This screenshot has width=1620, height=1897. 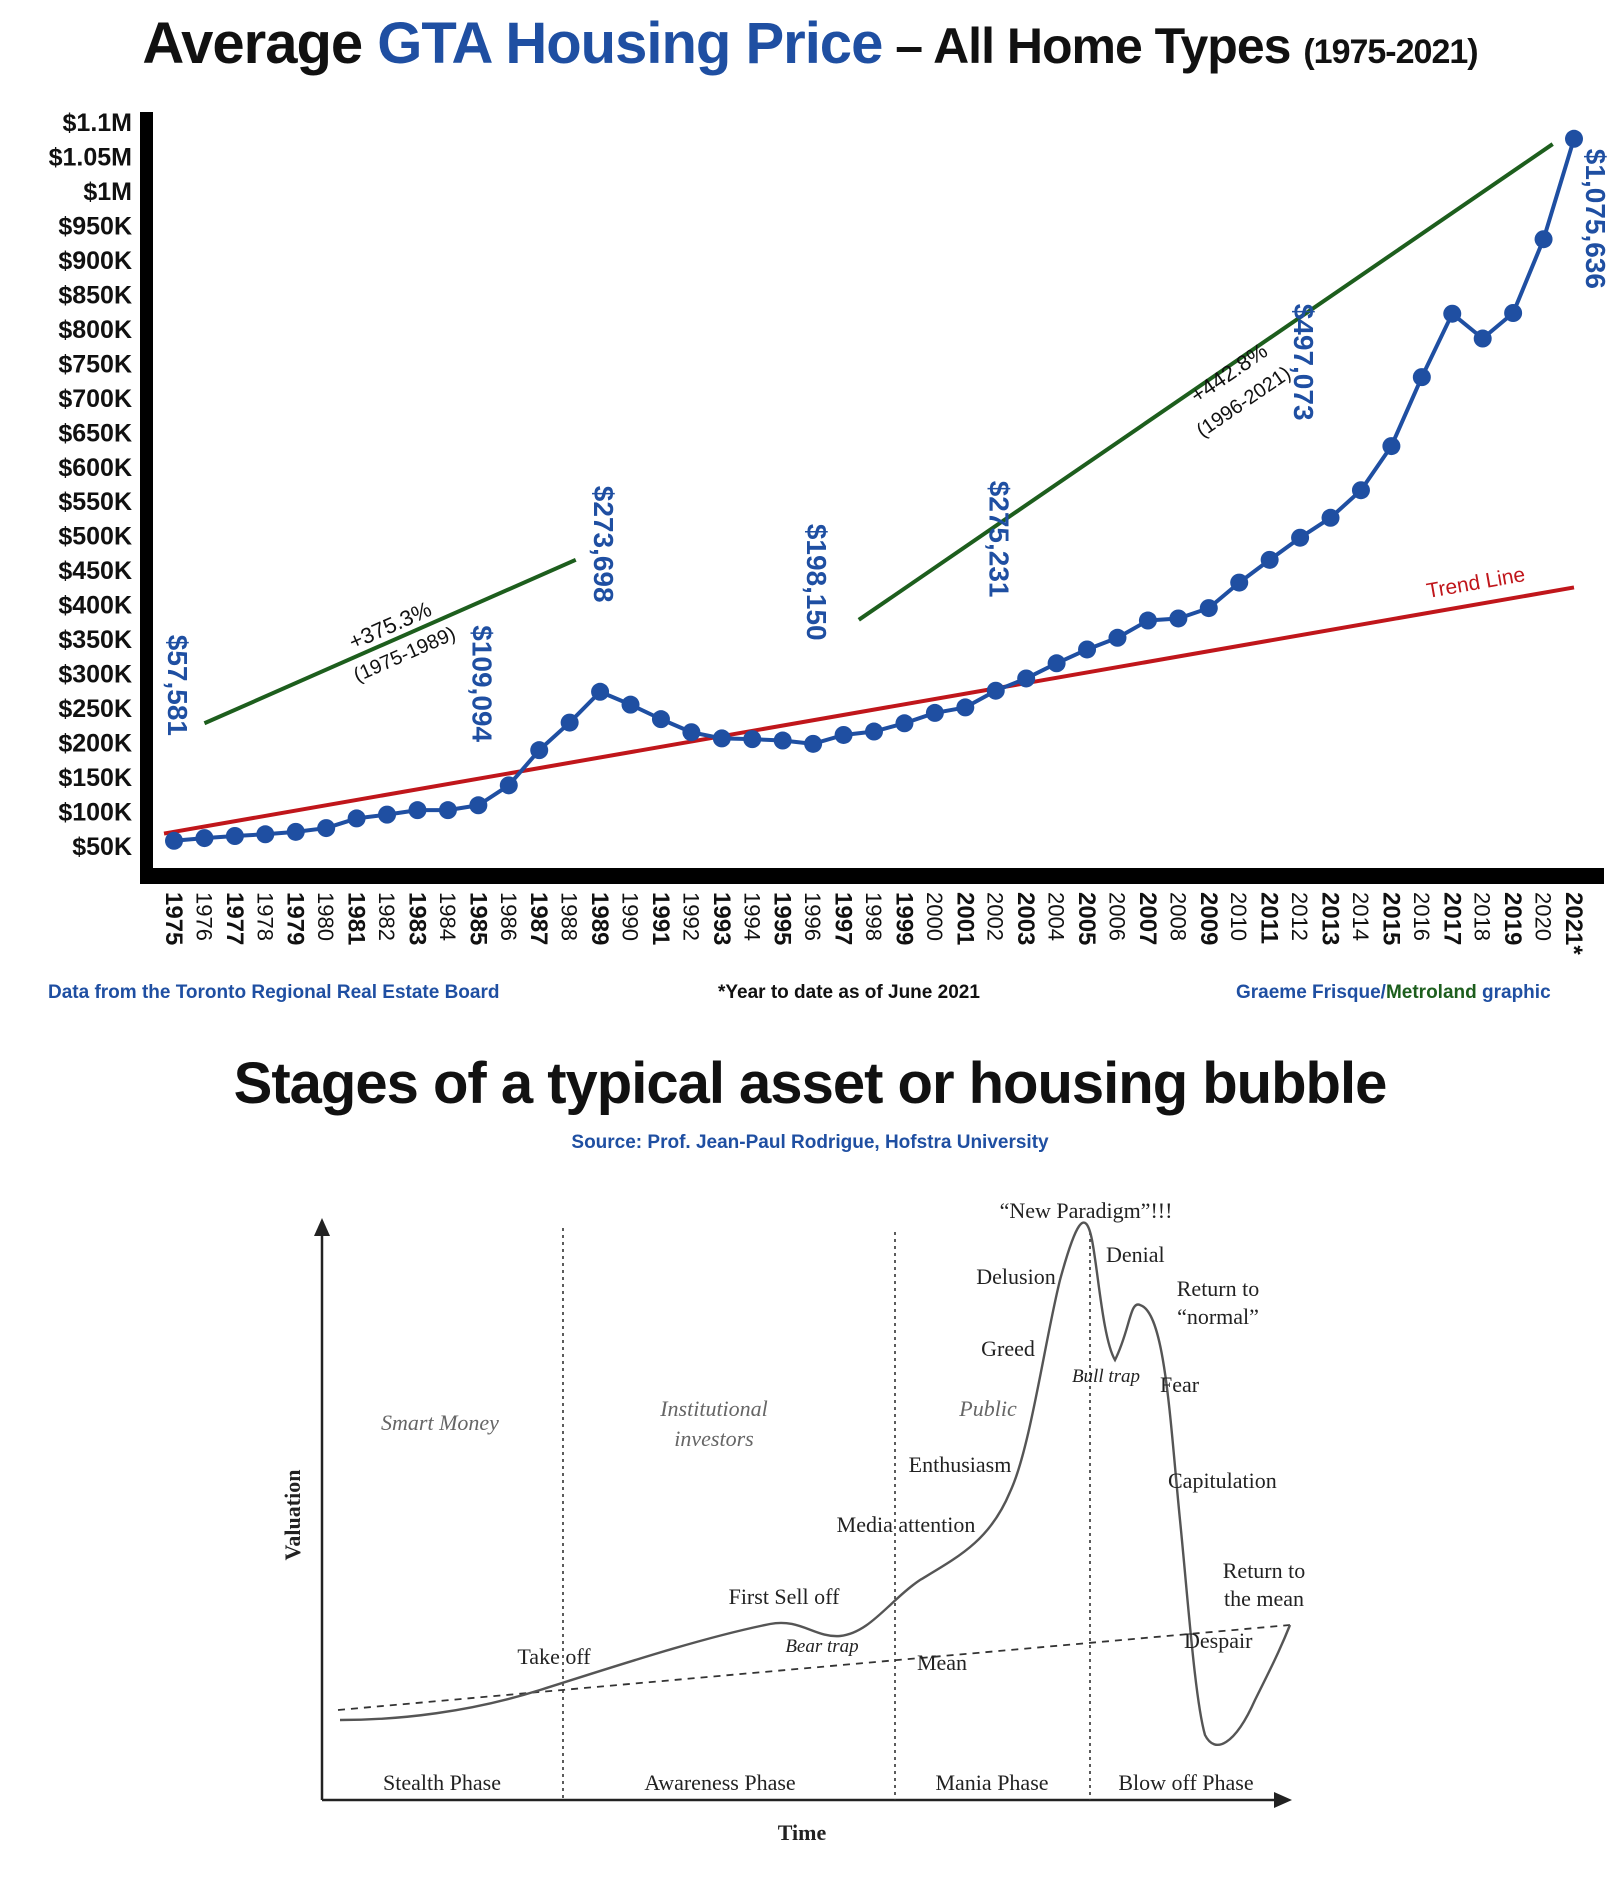 What do you see at coordinates (713, 1438) in the screenshot?
I see `actor-investors: investors` at bounding box center [713, 1438].